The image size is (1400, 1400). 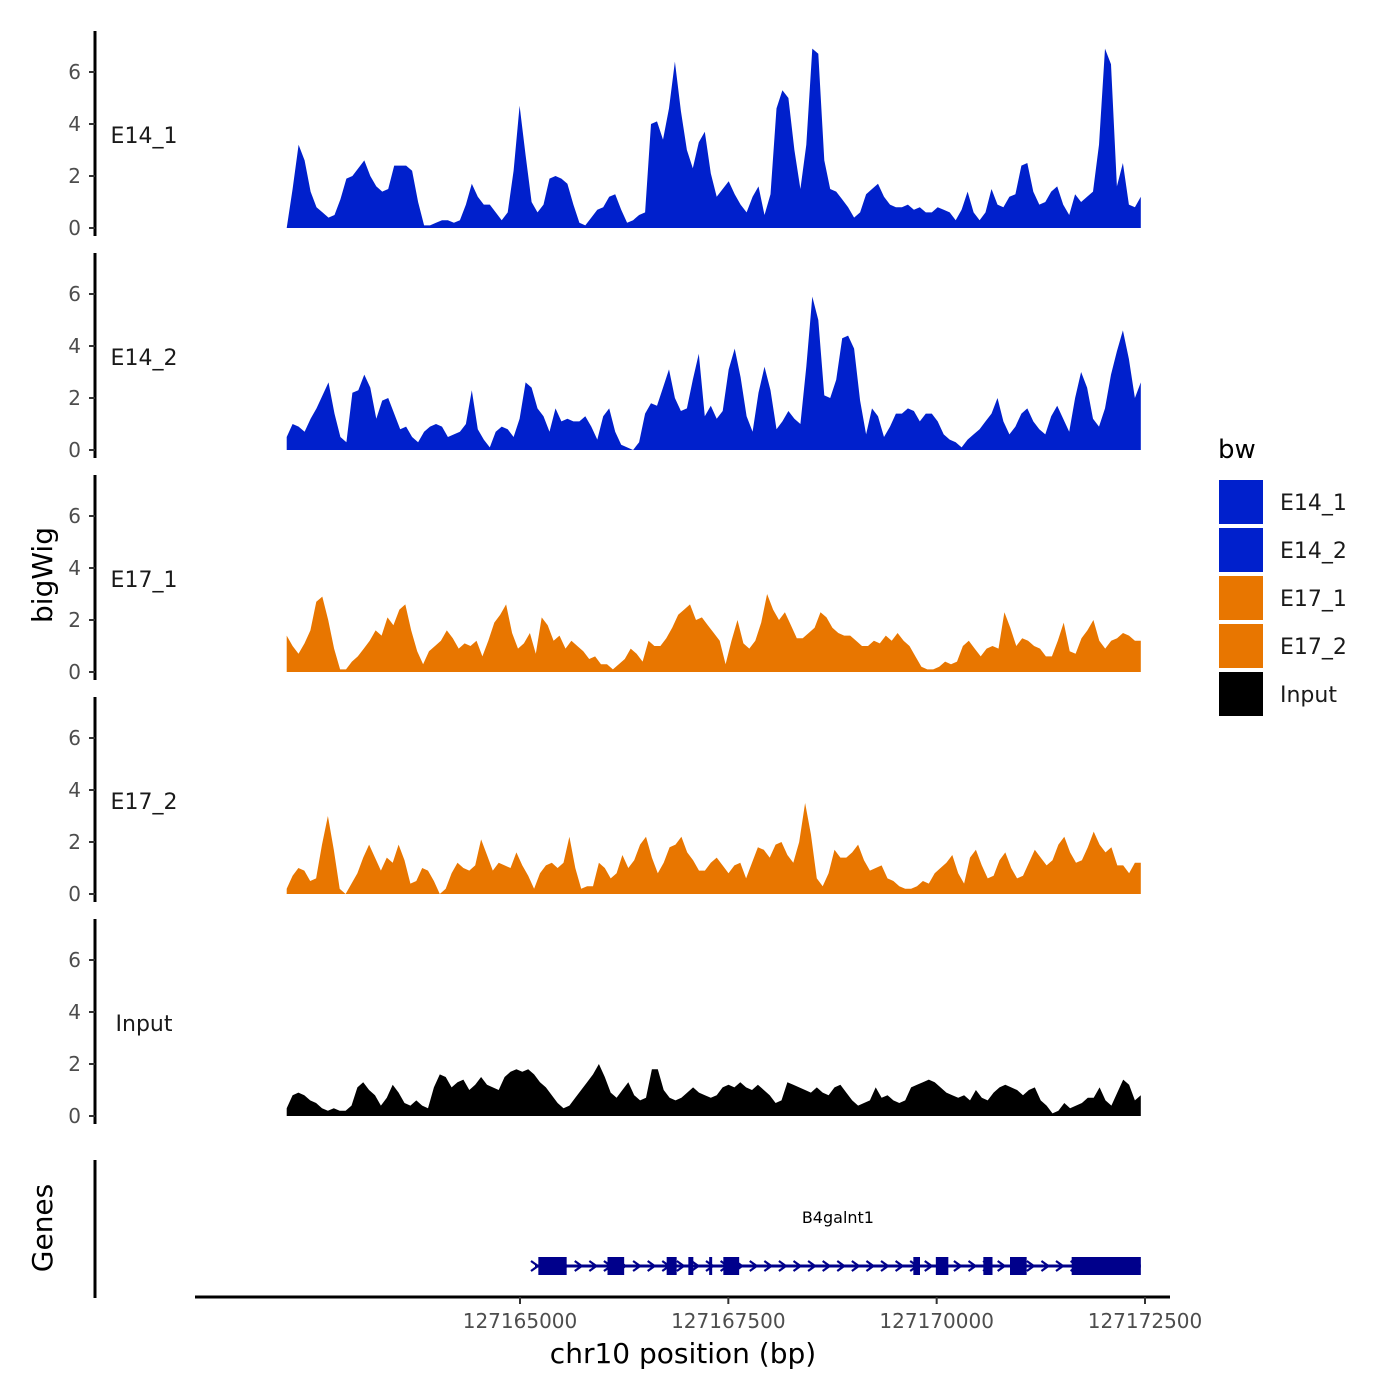 What do you see at coordinates (144, 1024) in the screenshot?
I see `track-label: Input` at bounding box center [144, 1024].